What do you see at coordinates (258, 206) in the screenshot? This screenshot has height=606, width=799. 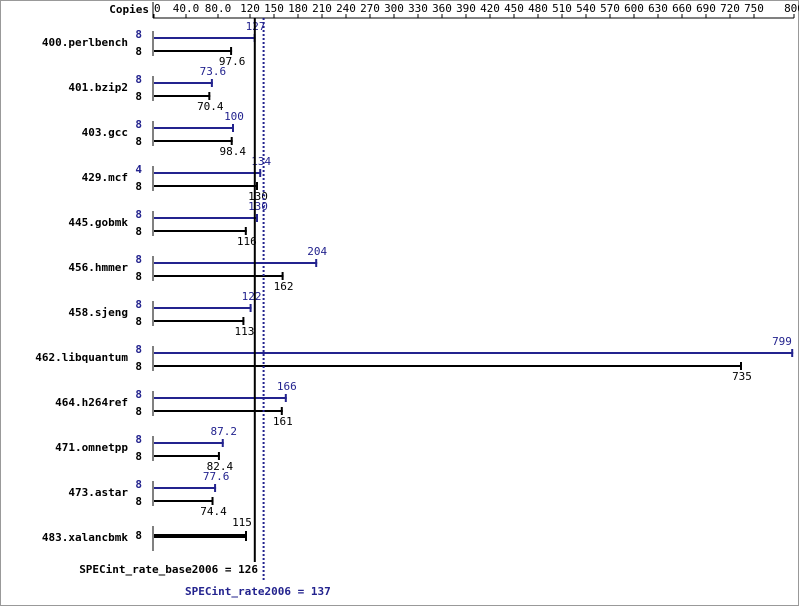 I see `value-label: 130` at bounding box center [258, 206].